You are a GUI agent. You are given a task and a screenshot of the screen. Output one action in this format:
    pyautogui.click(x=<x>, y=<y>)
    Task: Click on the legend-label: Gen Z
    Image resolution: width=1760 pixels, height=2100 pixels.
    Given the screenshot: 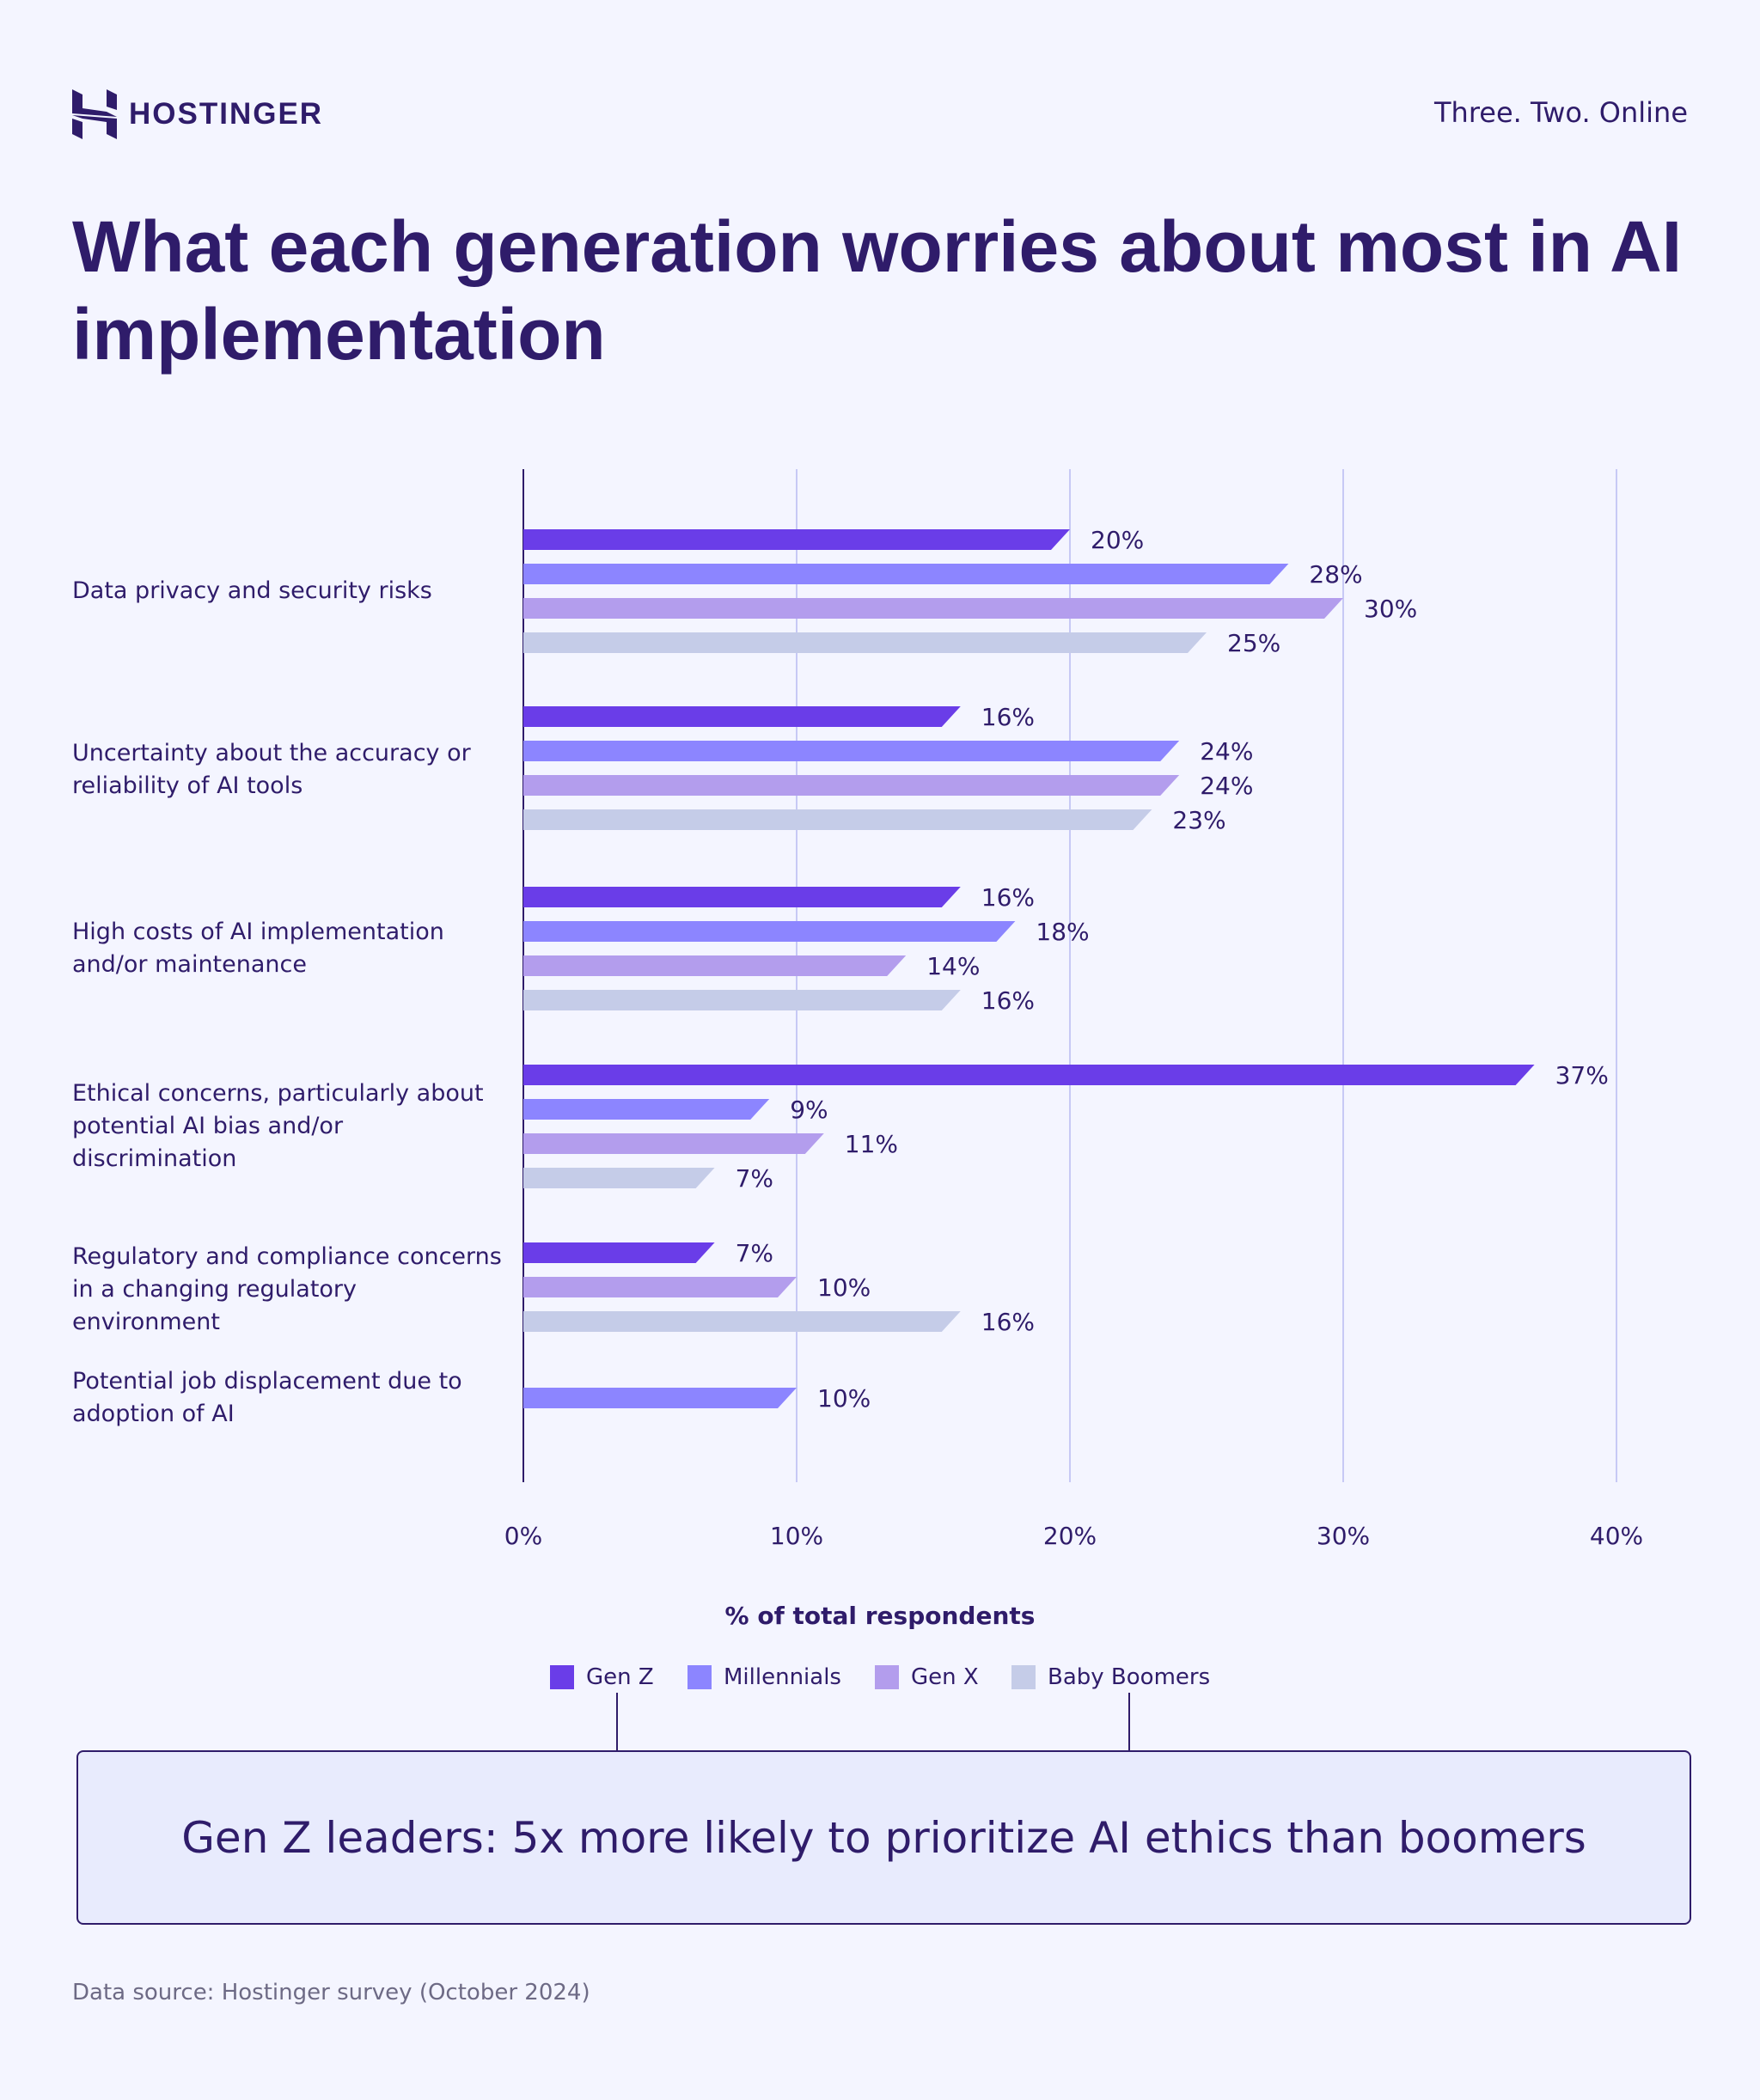 What is the action you would take?
    pyautogui.click(x=620, y=1677)
    